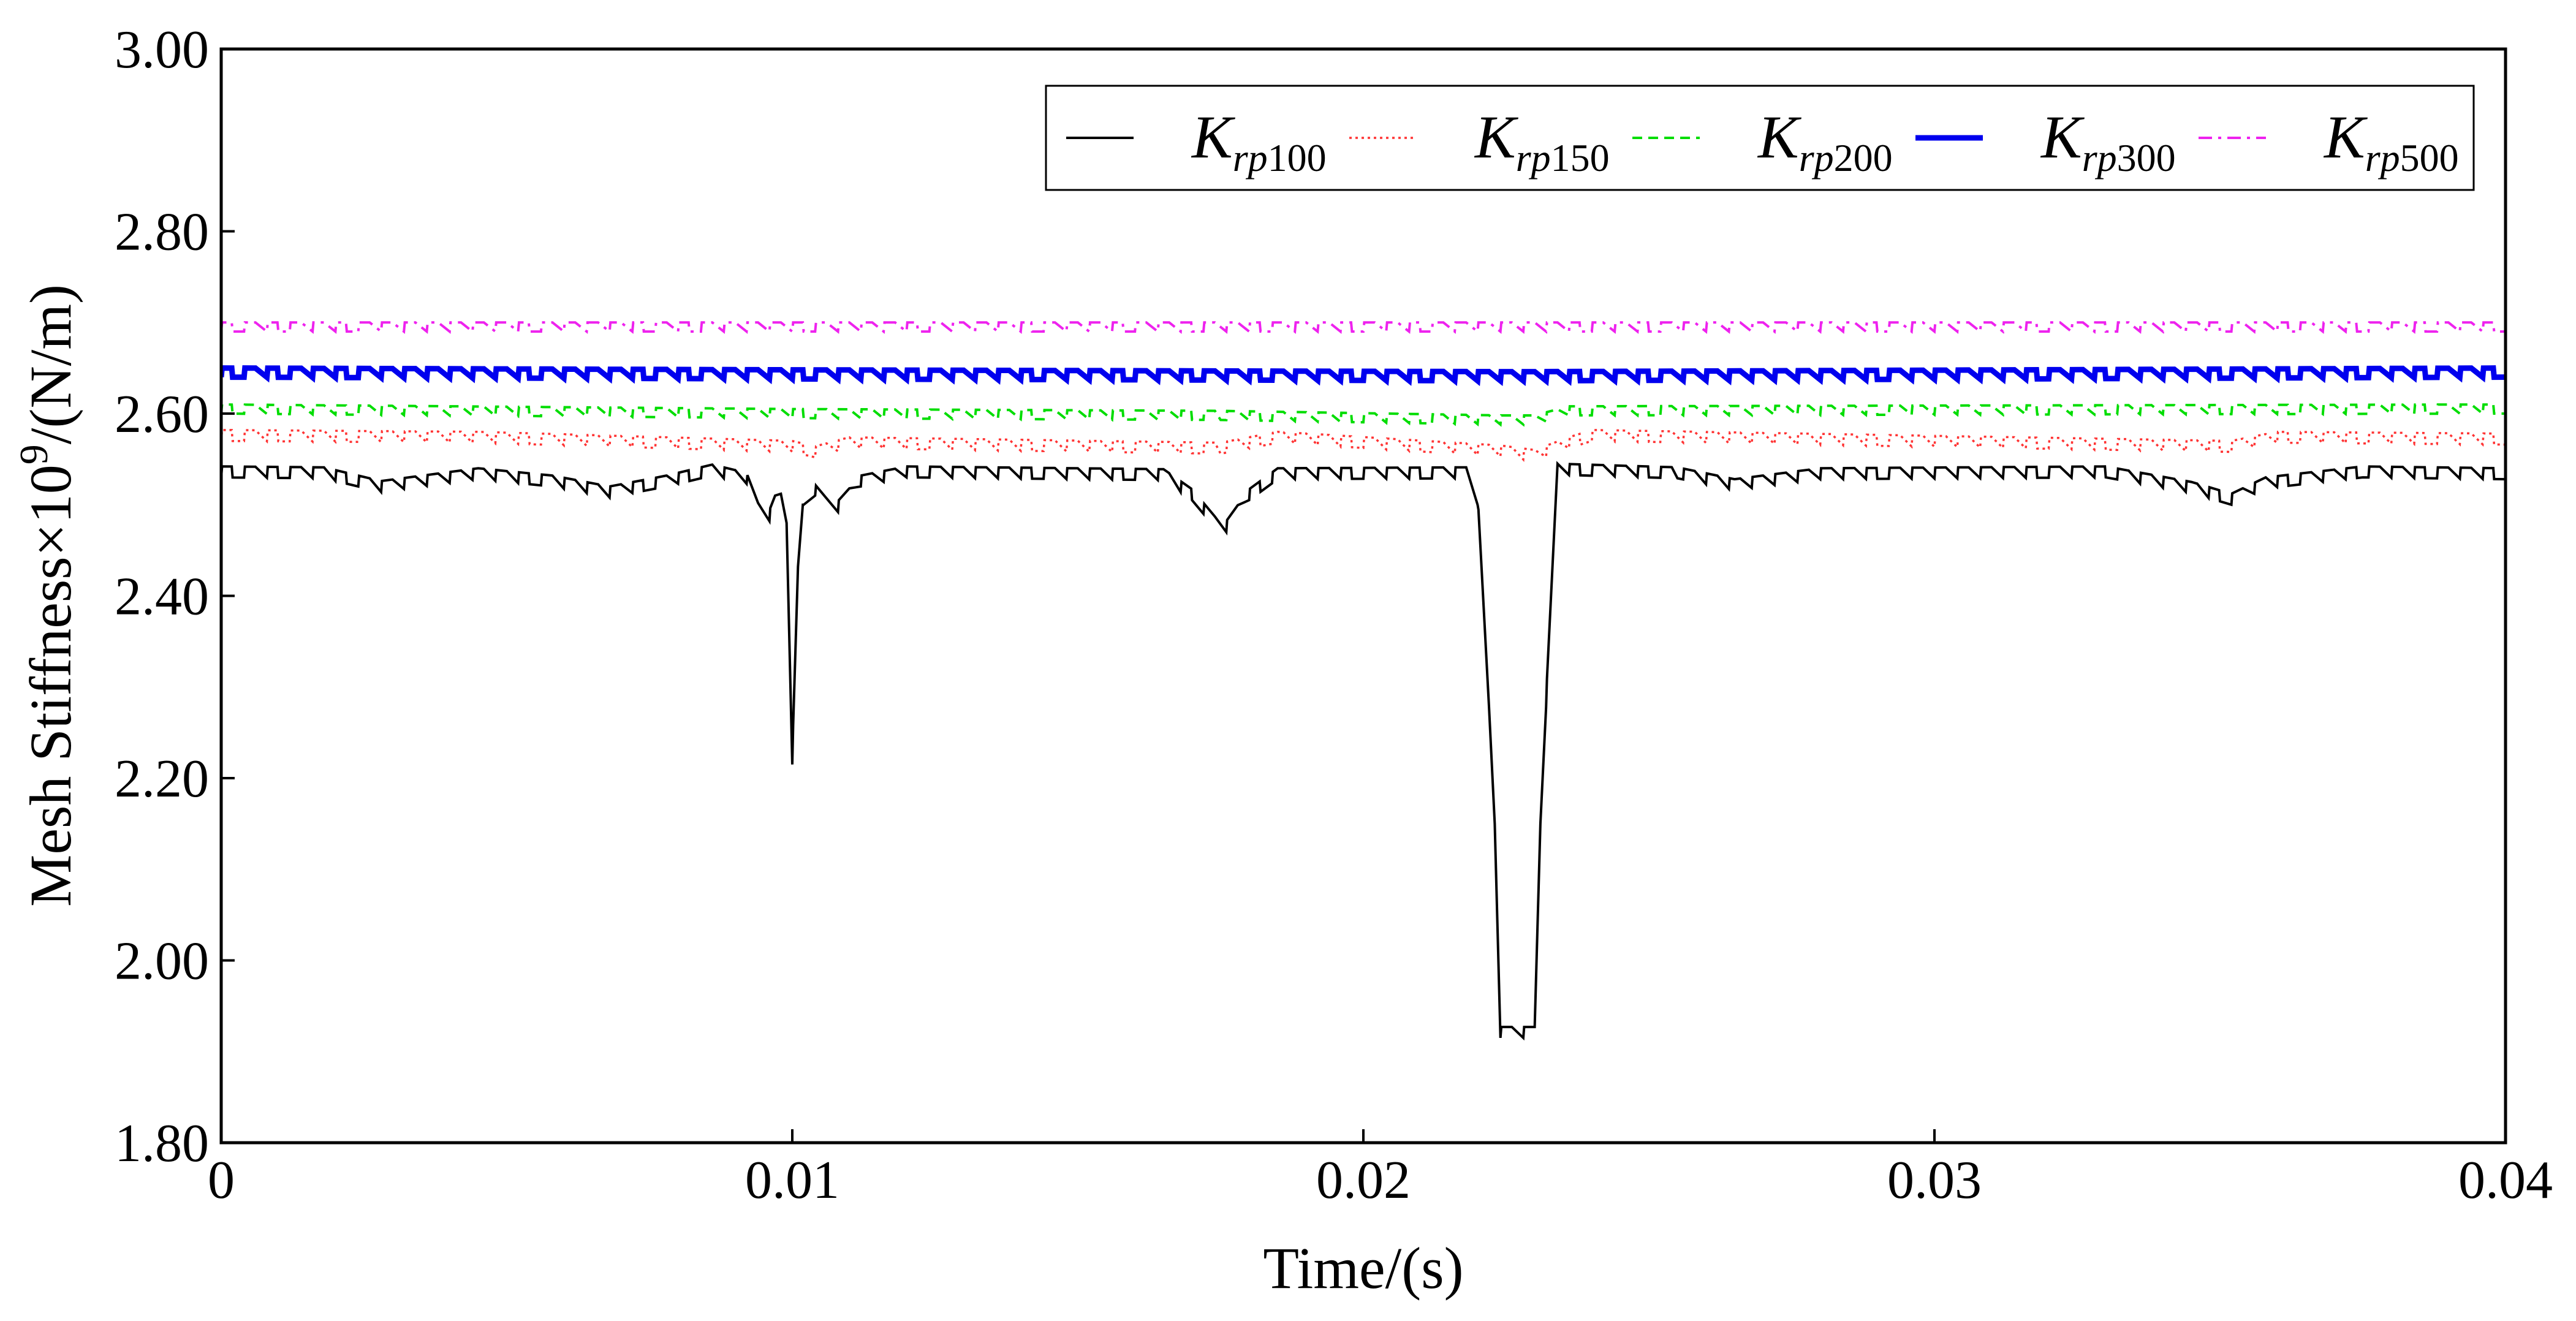 This screenshot has width=2576, height=1321. I want to click on y-axis-label-prefix: Mesh Stiffness×10, so click(50, 685).